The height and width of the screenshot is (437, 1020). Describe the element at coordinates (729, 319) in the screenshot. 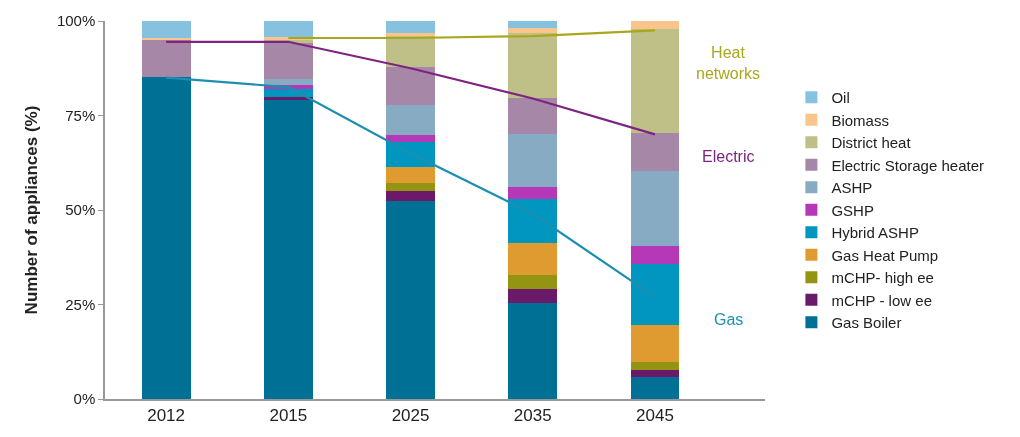

I see `text: Gas` at that location.